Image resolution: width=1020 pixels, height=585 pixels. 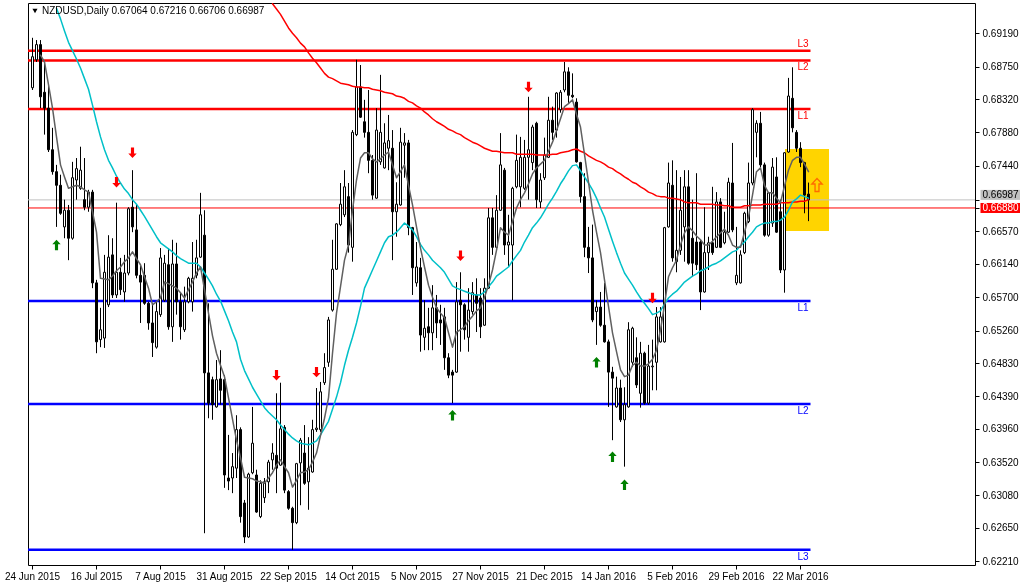 What do you see at coordinates (96, 576) in the screenshot?
I see `x-tick-label: 16 Jul 2015` at bounding box center [96, 576].